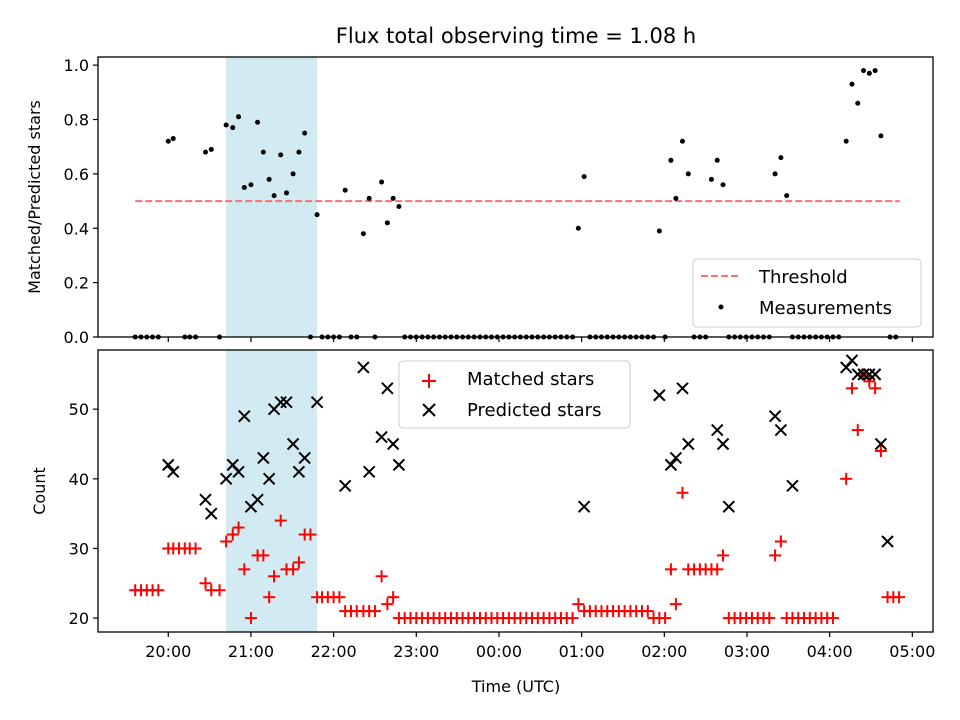 Image resolution: width=960 pixels, height=720 pixels. I want to click on top-legend-box, so click(807, 293).